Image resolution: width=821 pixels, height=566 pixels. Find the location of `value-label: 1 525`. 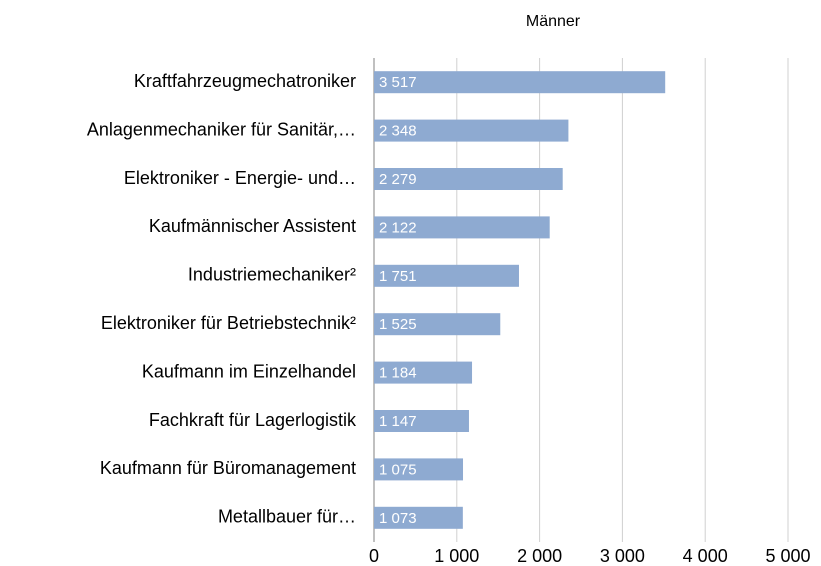

value-label: 1 525 is located at coordinates (398, 324).